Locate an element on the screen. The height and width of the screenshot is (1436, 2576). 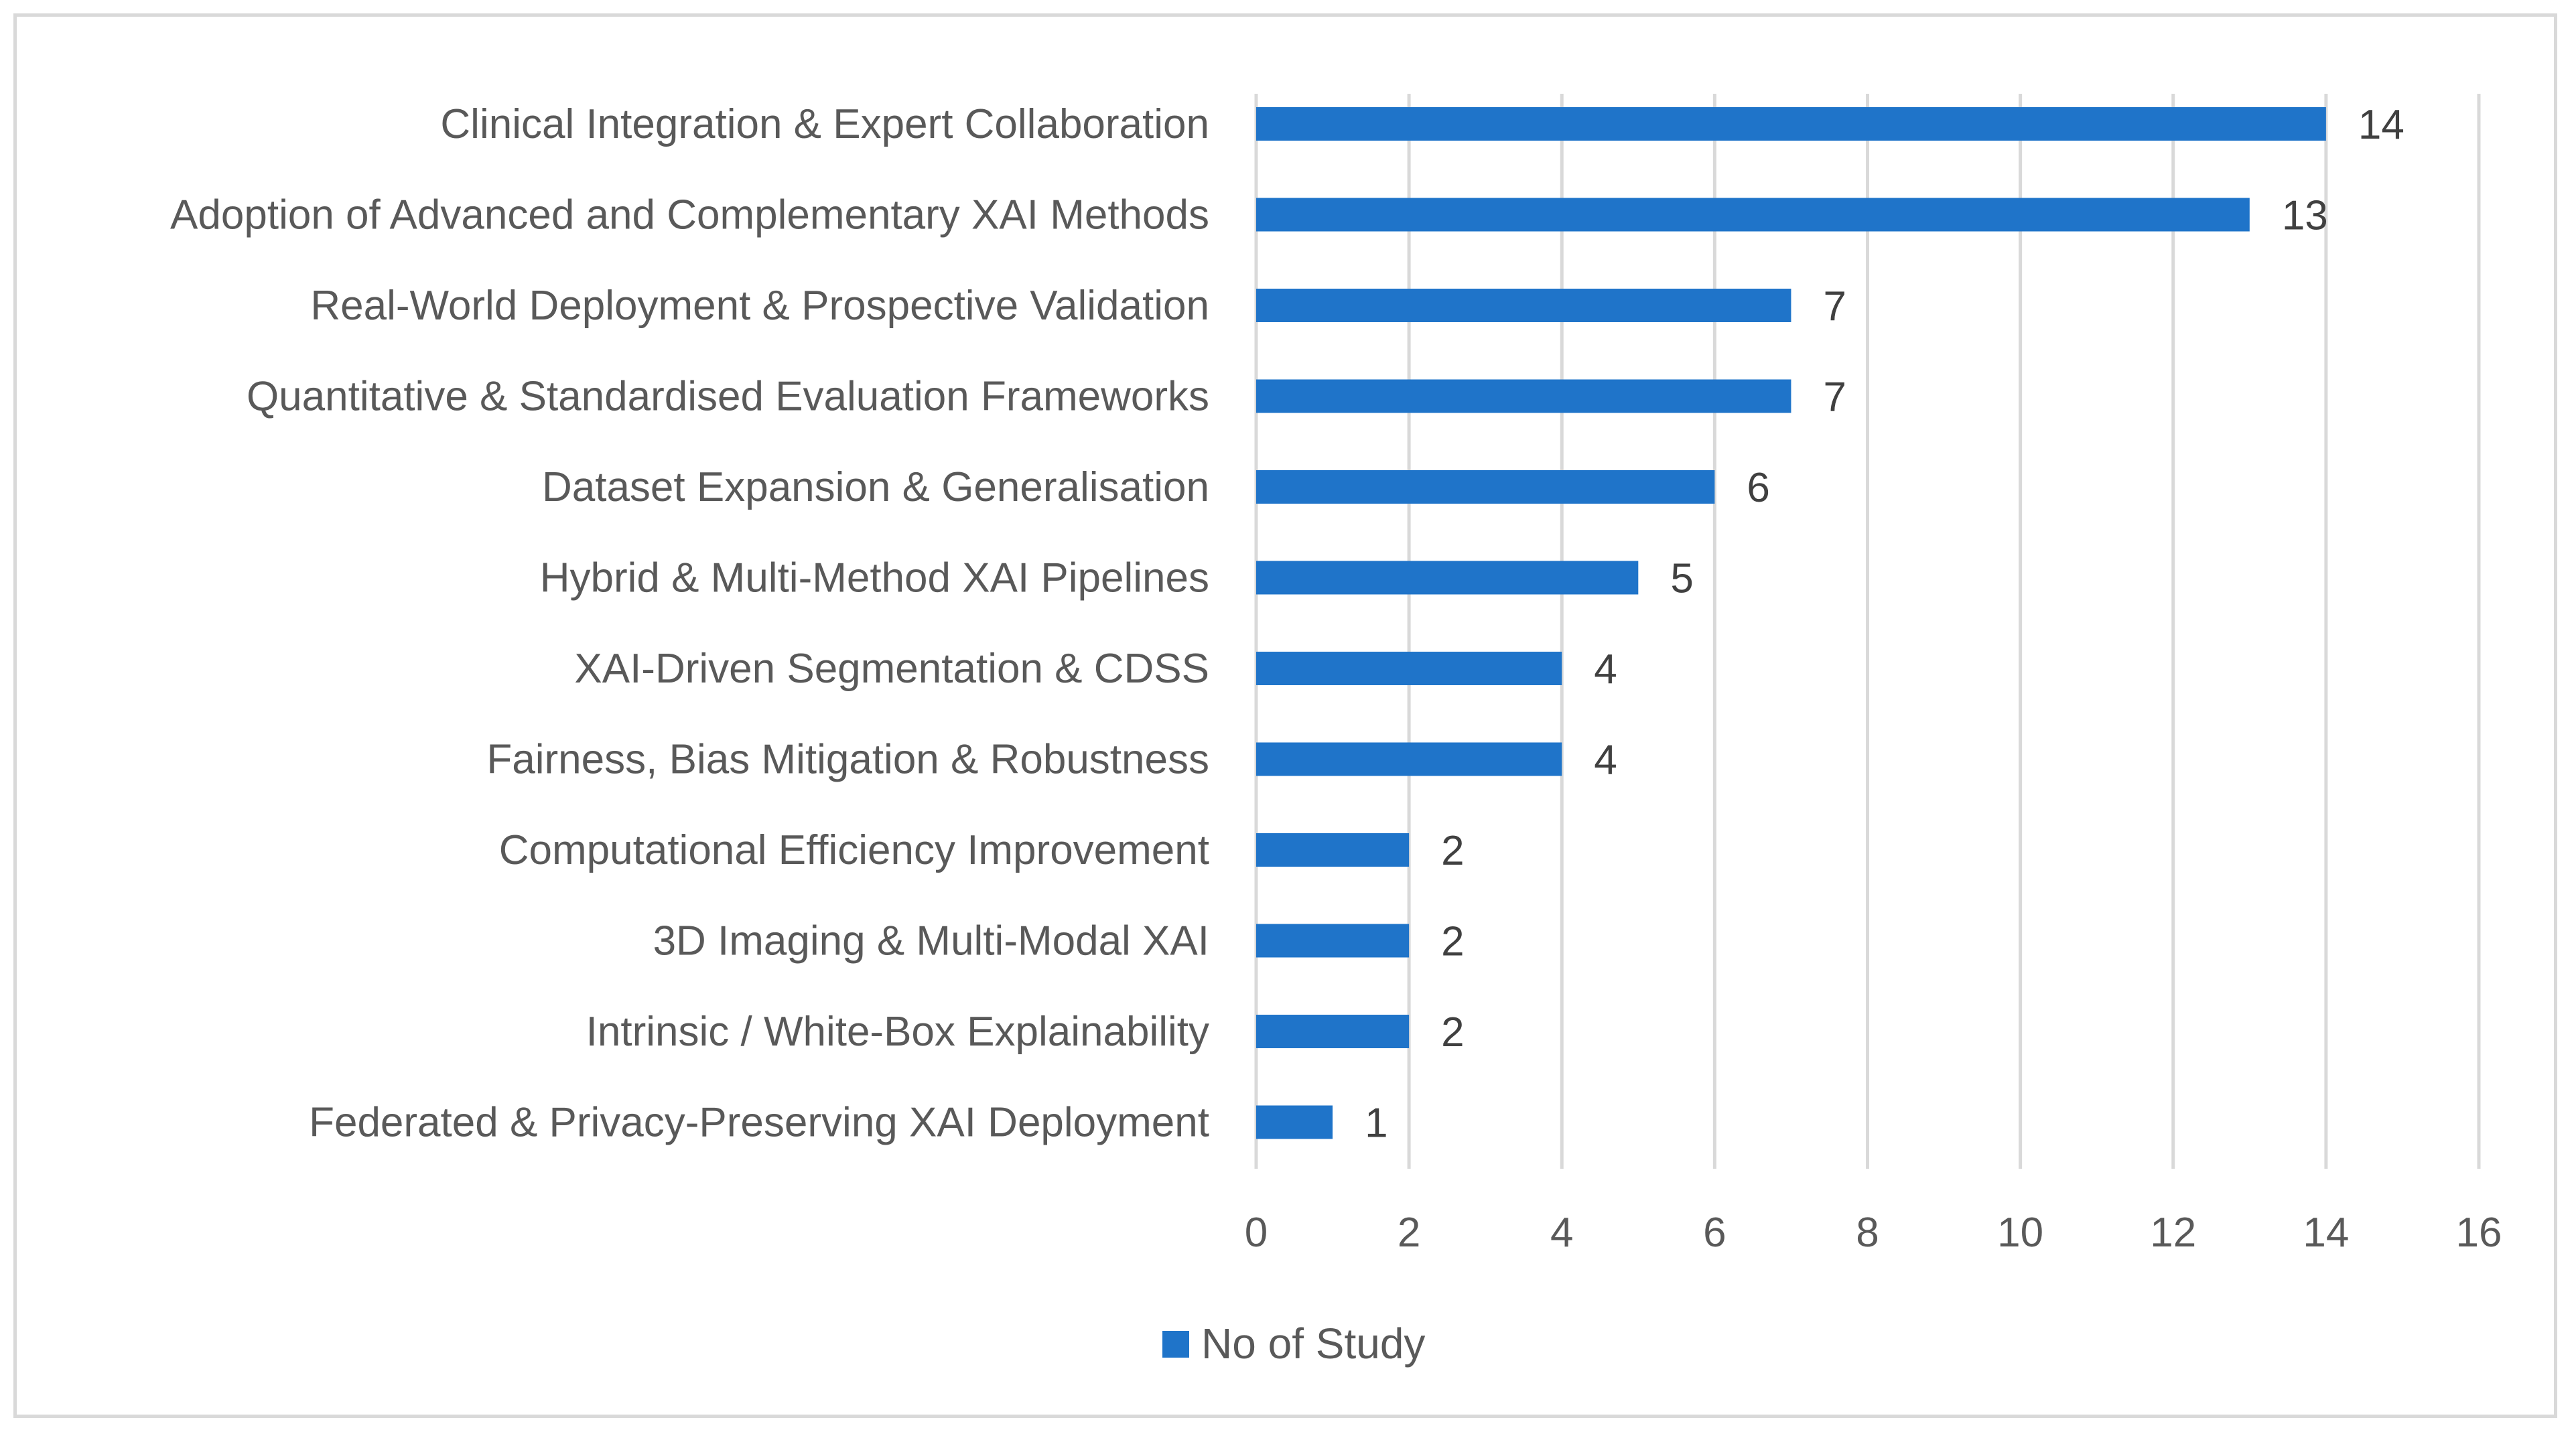
x-tick-label: 2 is located at coordinates (1409, 1233).